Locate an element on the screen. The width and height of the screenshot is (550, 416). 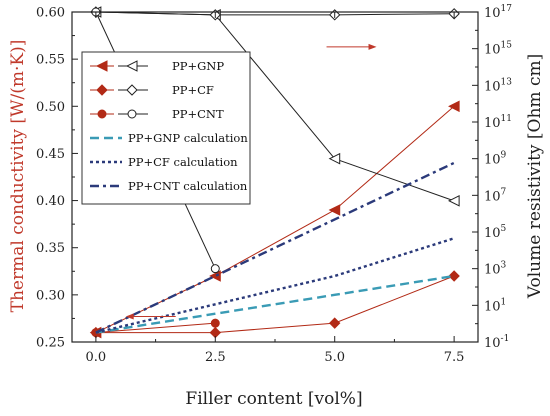
legend-label: PP+GNP calculation is located at coordinates (188, 138).